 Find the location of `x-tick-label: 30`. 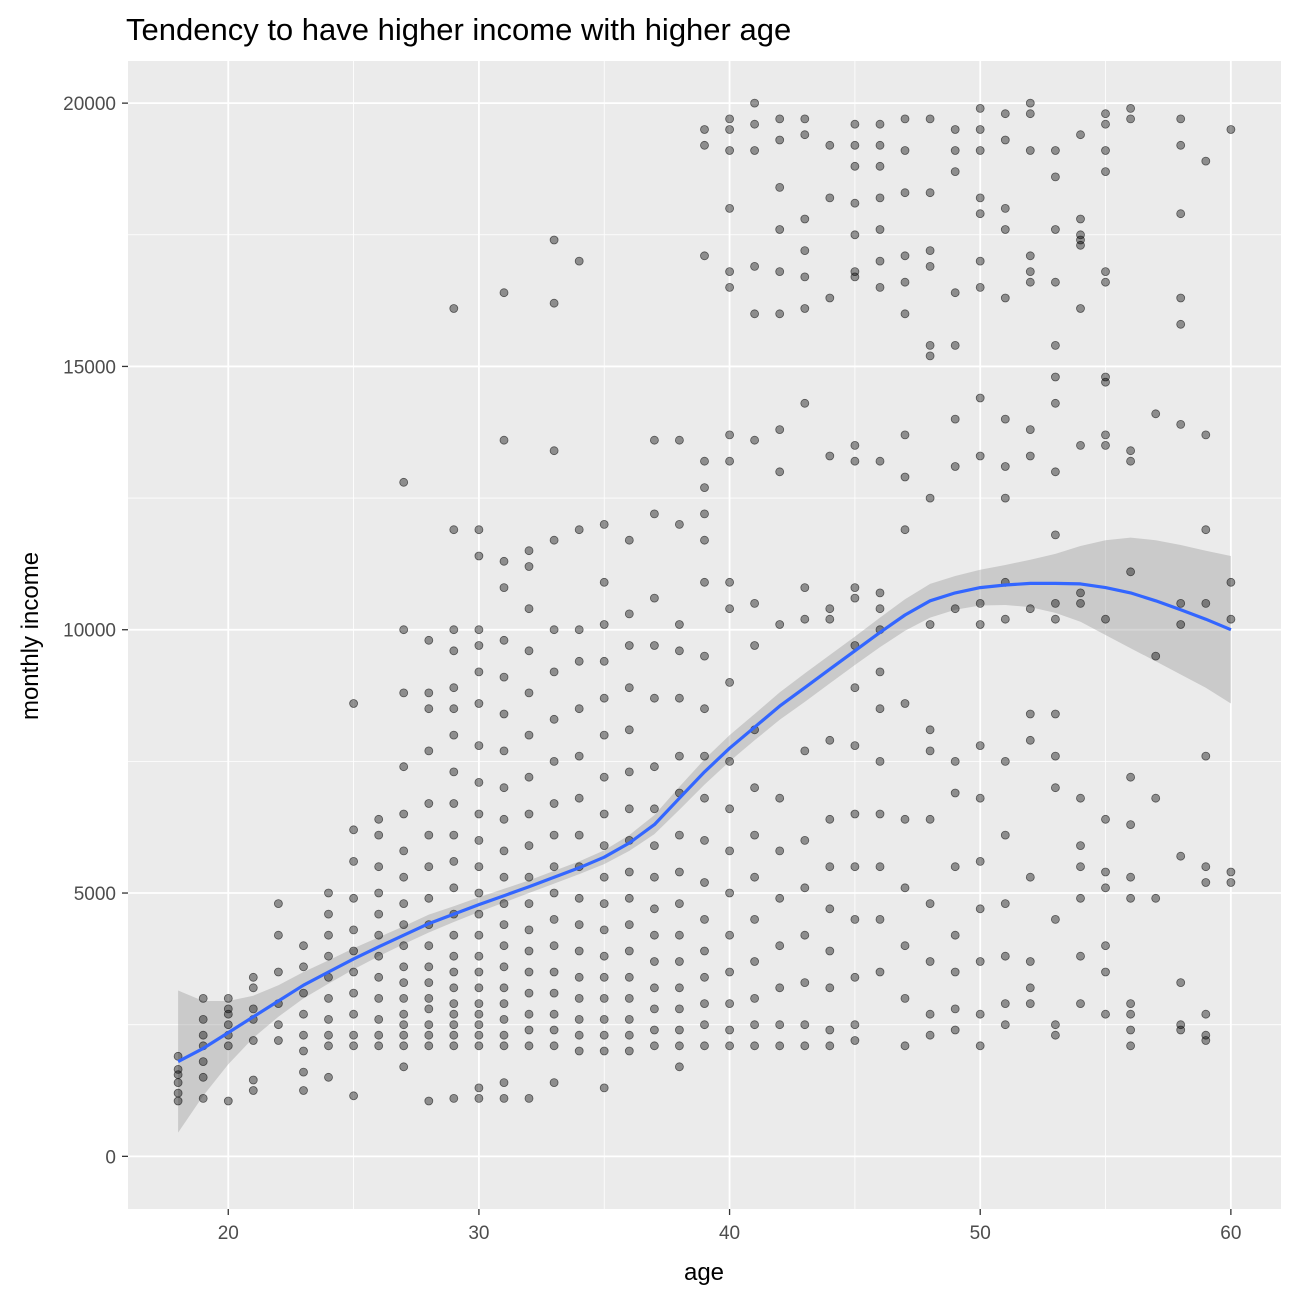

x-tick-label: 30 is located at coordinates (478, 1233).